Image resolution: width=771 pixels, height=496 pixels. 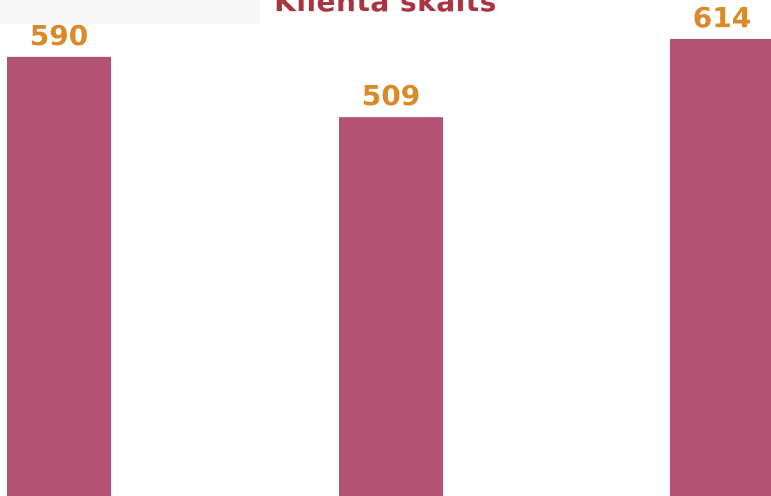 I want to click on top-band, so click(x=130, y=12).